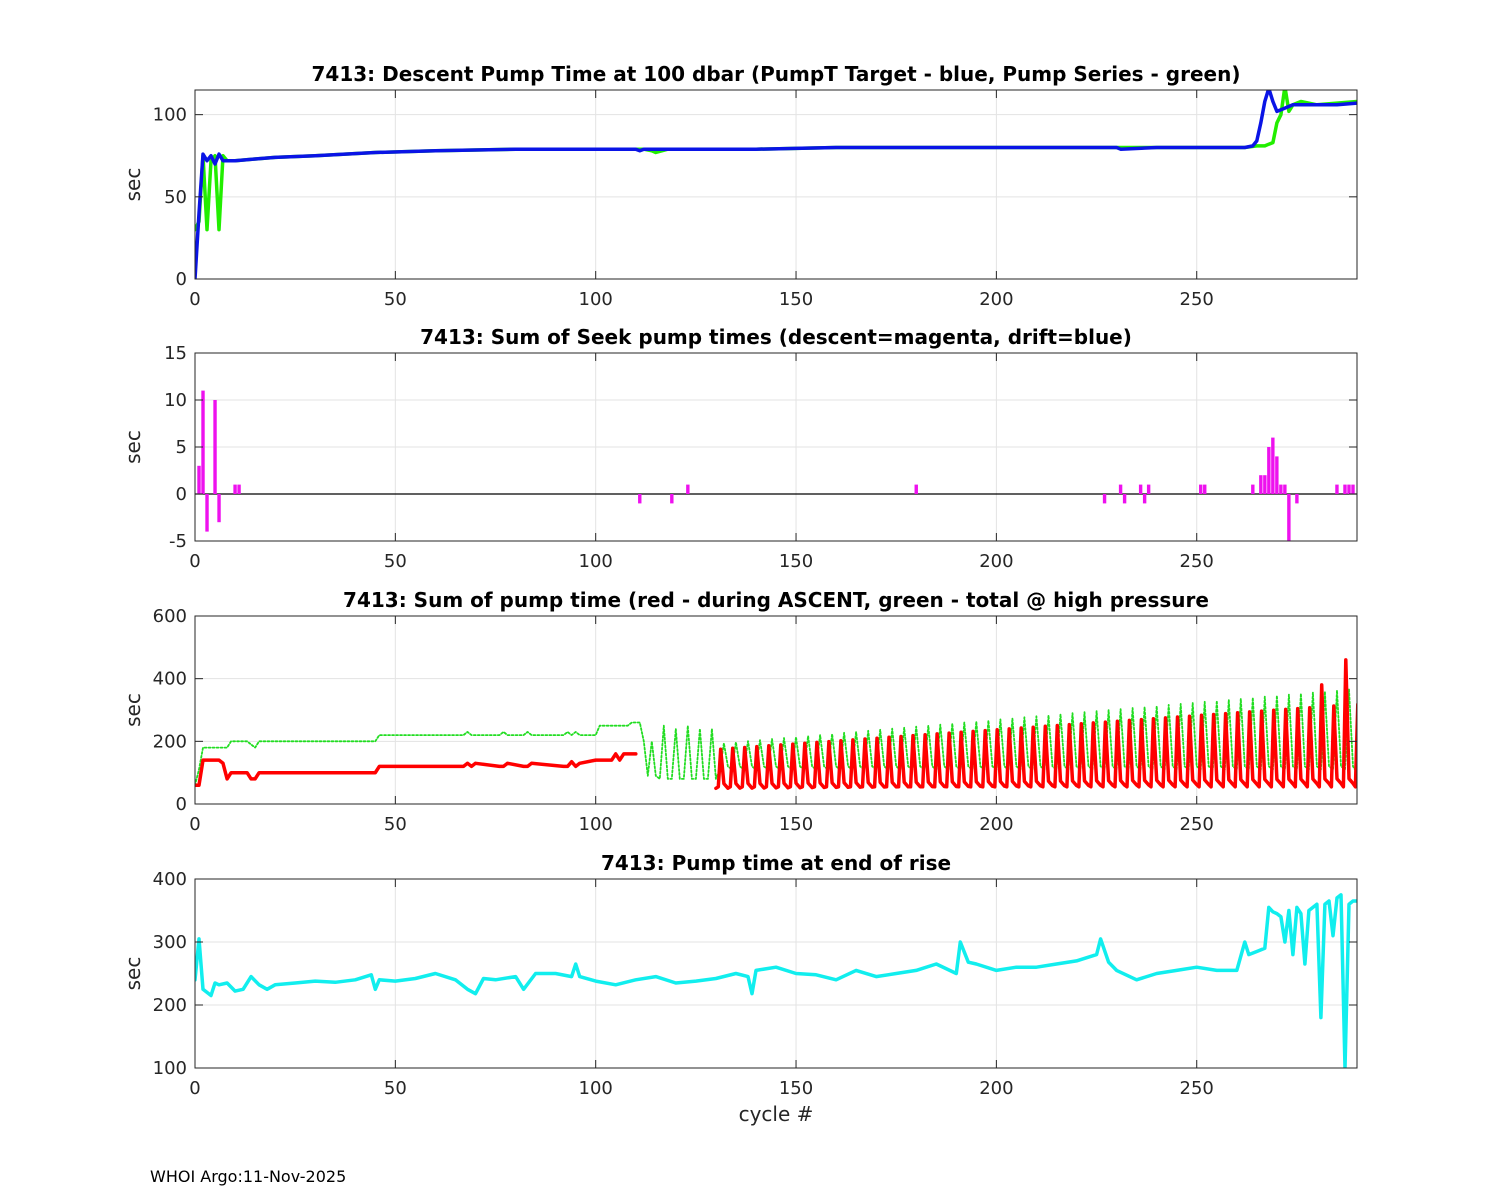  What do you see at coordinates (776, 1114) in the screenshot?
I see `x-axis-label: cycle #` at bounding box center [776, 1114].